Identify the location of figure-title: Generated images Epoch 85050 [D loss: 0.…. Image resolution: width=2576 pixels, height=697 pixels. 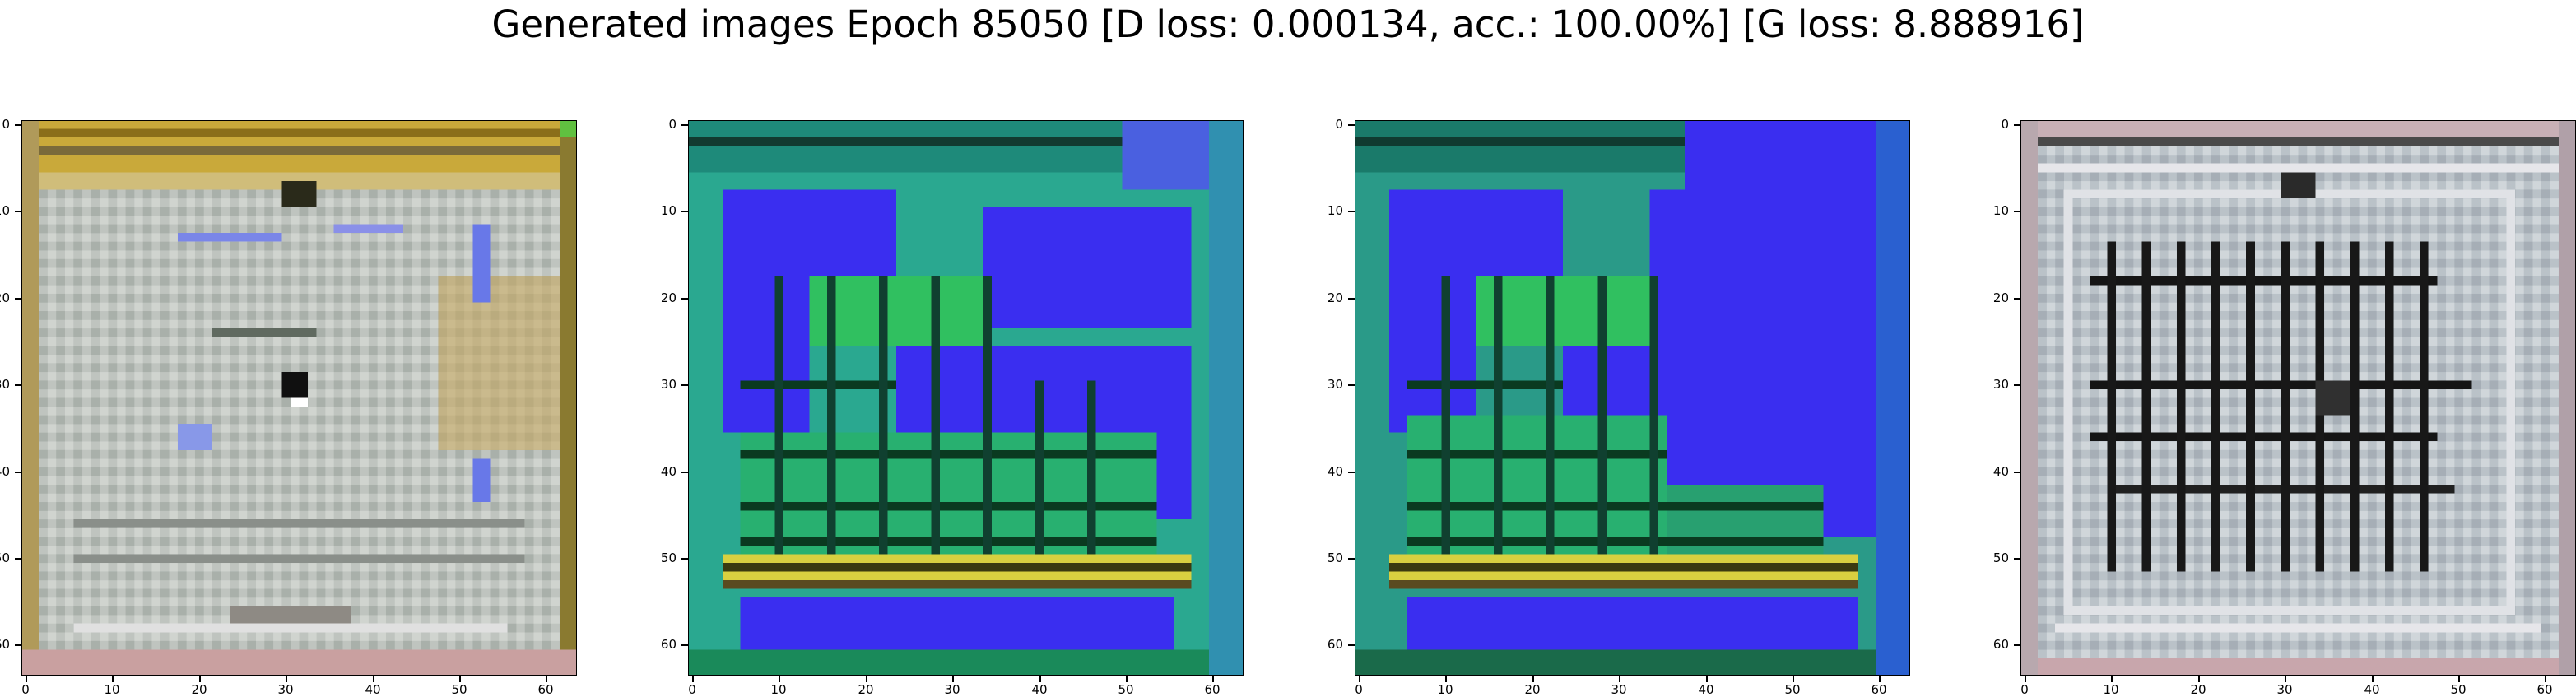
(1288, 24).